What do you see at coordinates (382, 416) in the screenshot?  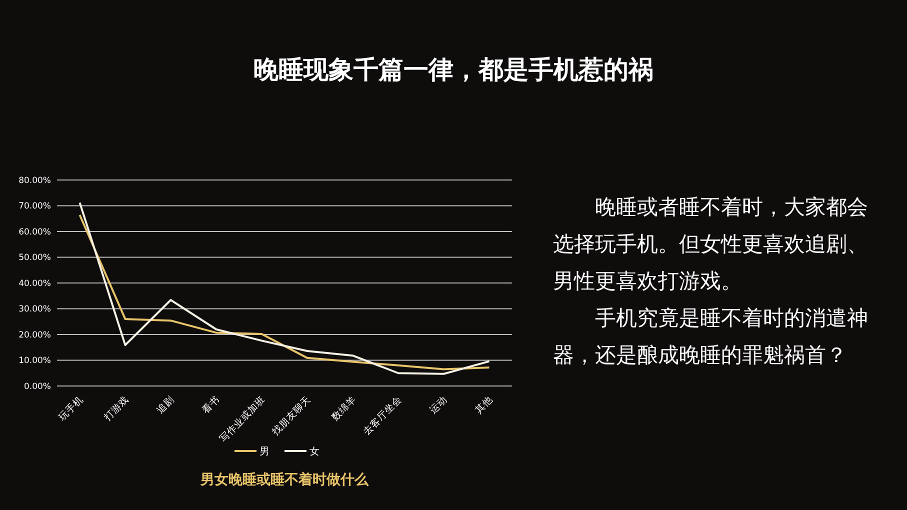 I see `x-tick-label: 去客厅坐会` at bounding box center [382, 416].